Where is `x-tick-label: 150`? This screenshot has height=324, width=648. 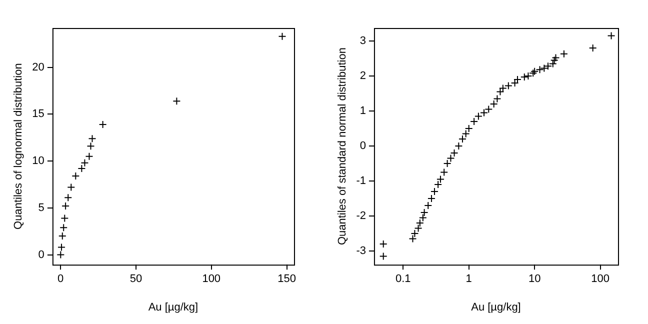
x-tick-label: 150 is located at coordinates (287, 279).